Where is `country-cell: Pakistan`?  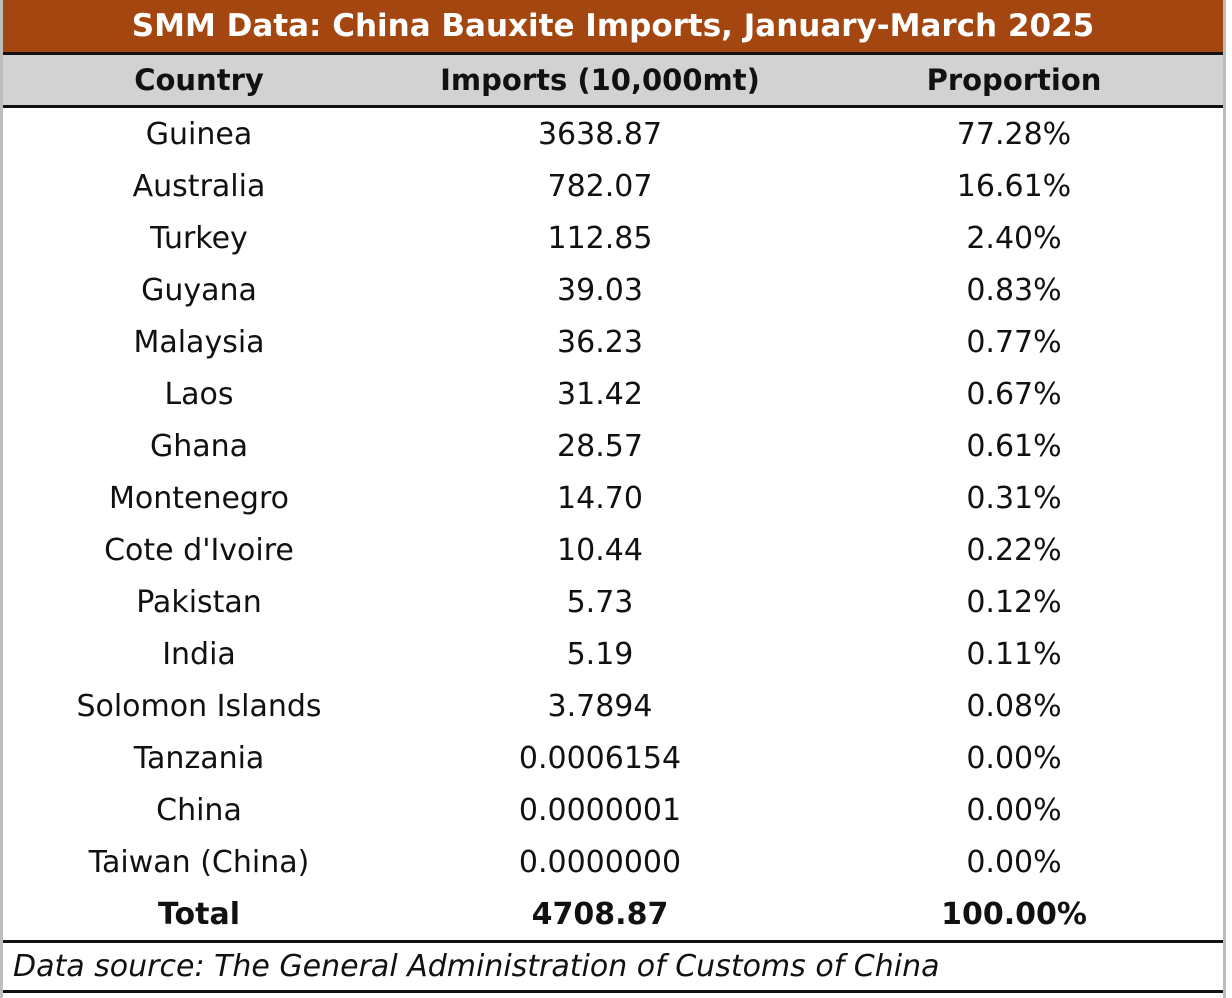
country-cell: Pakistan is located at coordinates (199, 602).